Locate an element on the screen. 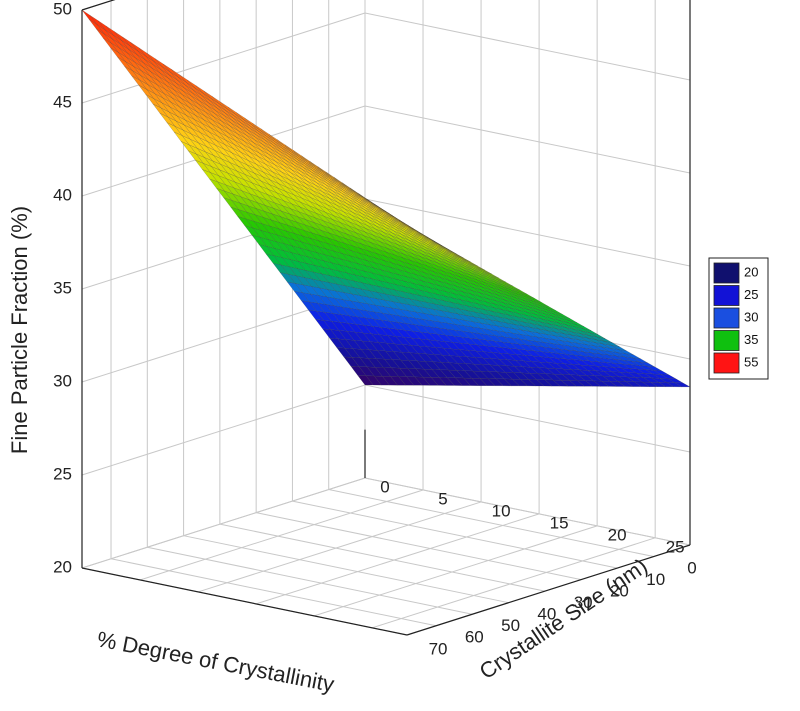 The width and height of the screenshot is (800, 711). y-tick-label: 10 is located at coordinates (501, 510).